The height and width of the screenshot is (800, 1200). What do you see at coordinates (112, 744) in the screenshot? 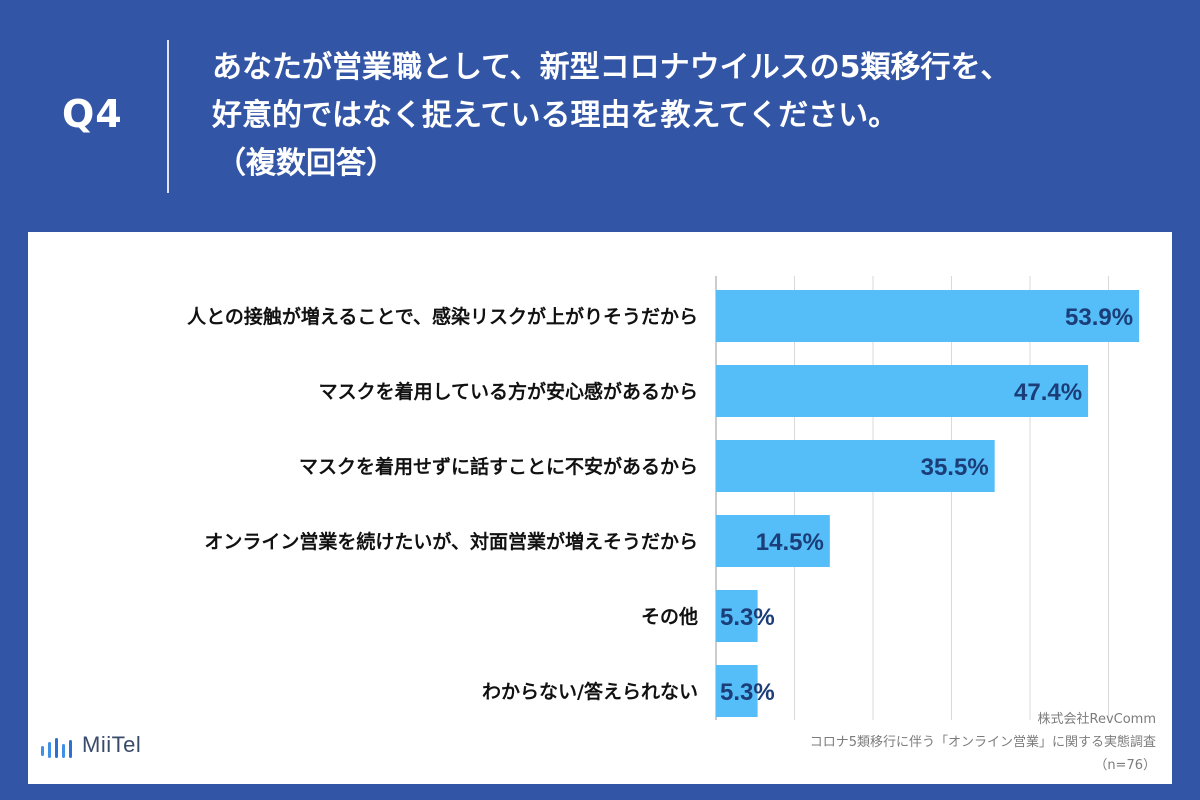
I see `logo-text: MiiTel` at bounding box center [112, 744].